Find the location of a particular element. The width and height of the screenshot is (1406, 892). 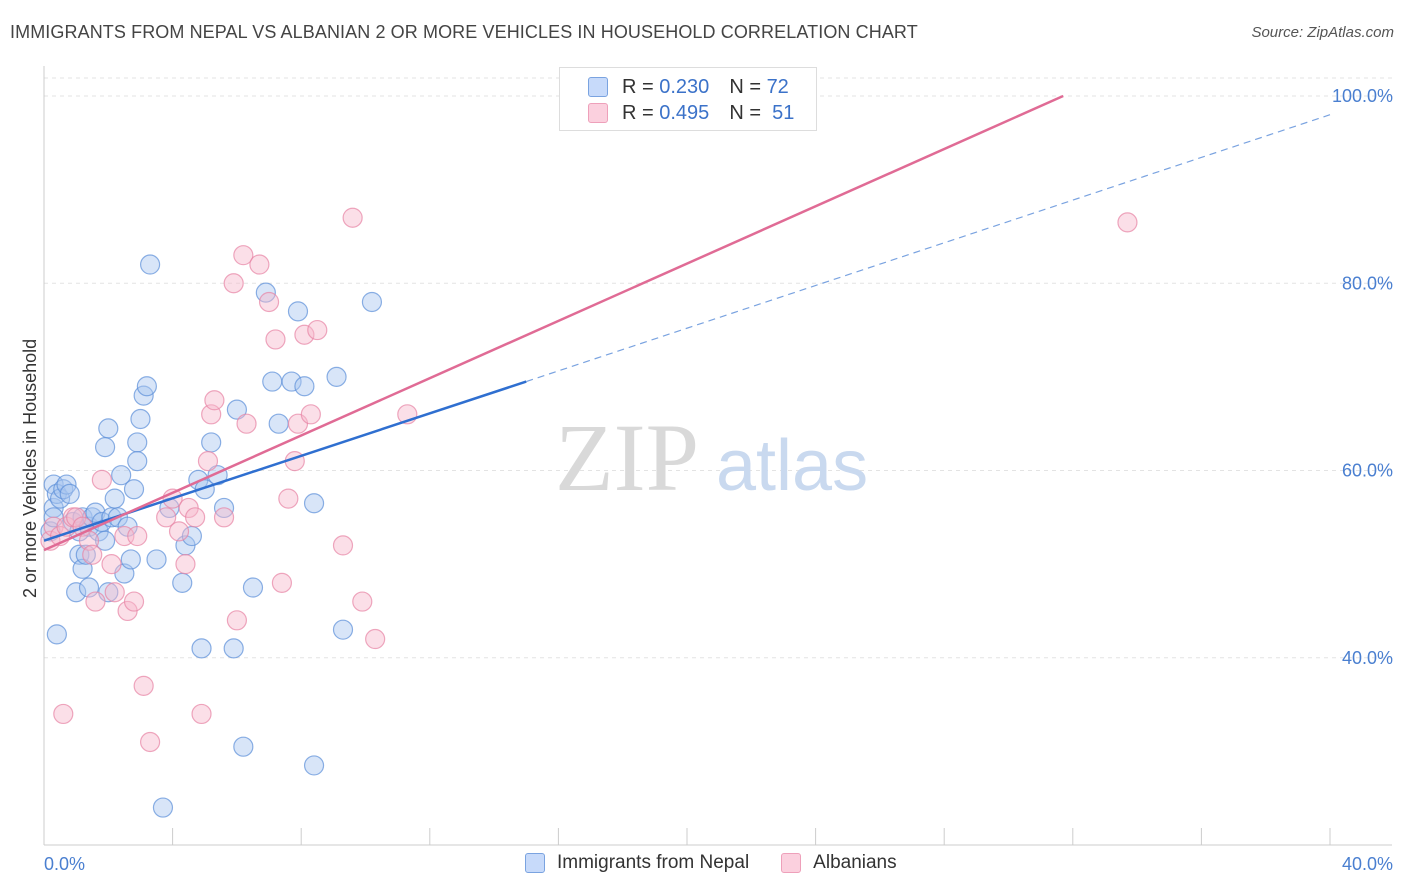

bottom-legend: Immigrants from Nepal Albanians is located at coordinates (727, 863).